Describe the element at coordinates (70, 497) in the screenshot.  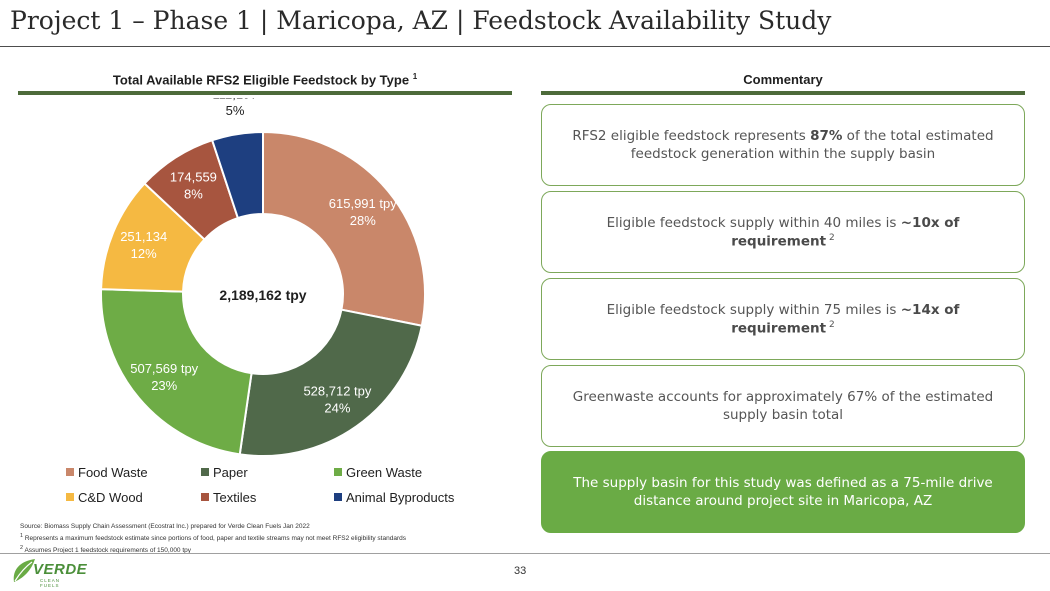
I see `legend-swatch-candd-wood` at that location.